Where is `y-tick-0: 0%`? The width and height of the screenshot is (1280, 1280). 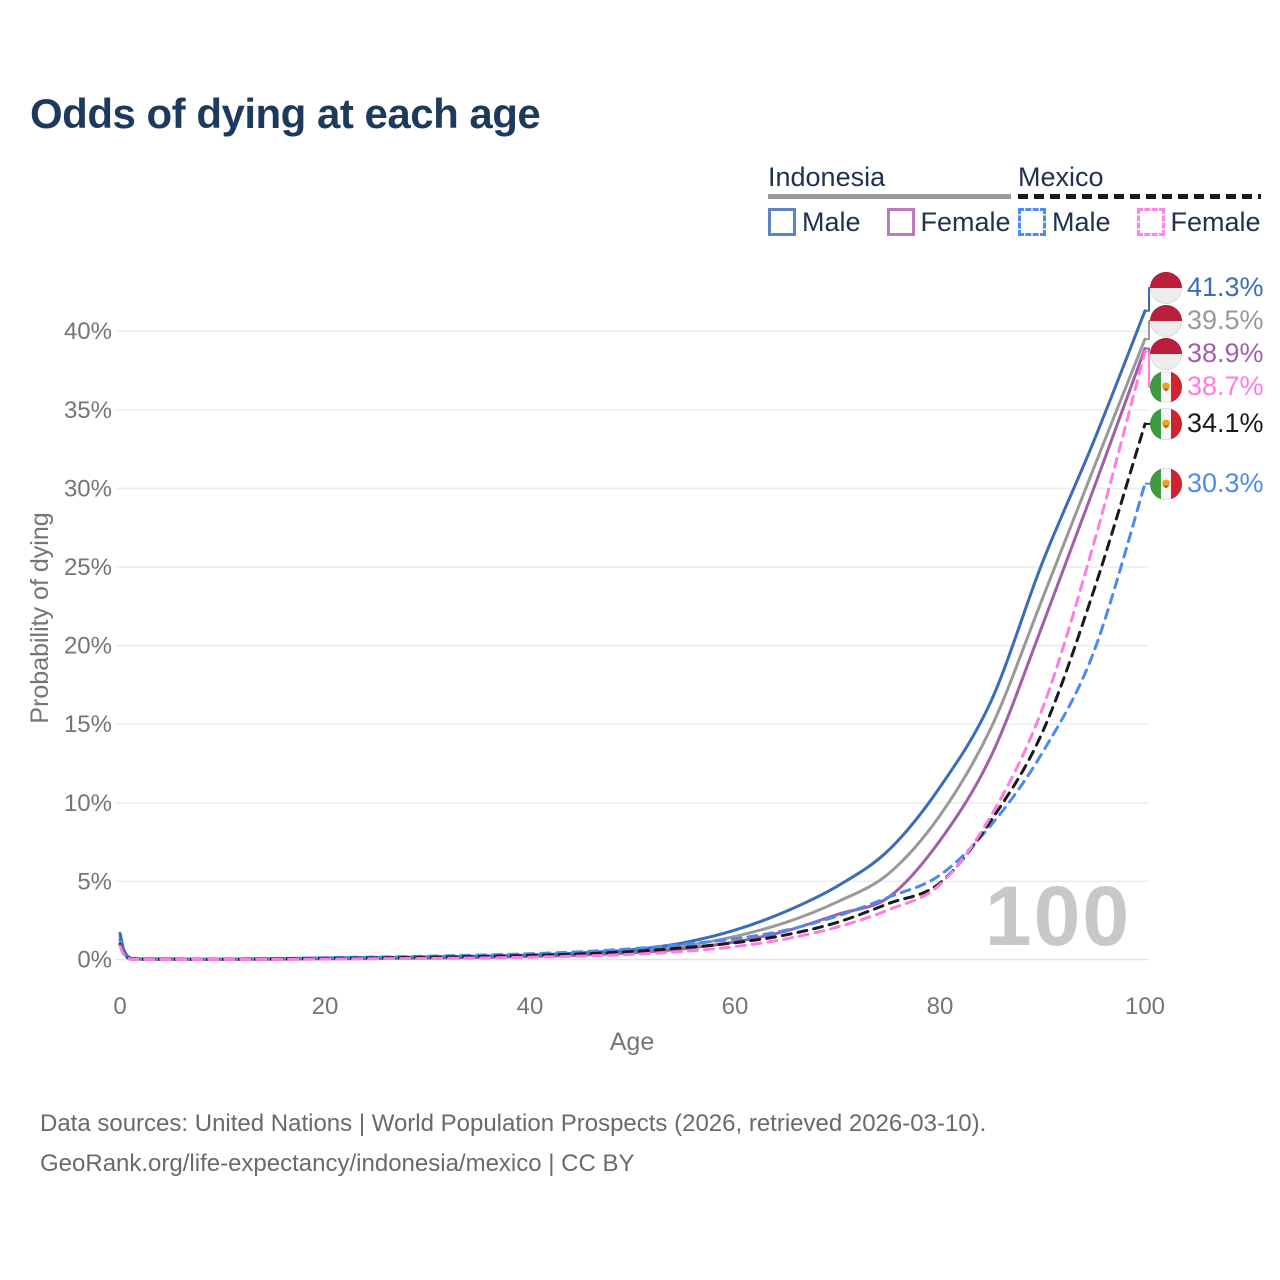 y-tick-0: 0% is located at coordinates (94, 960).